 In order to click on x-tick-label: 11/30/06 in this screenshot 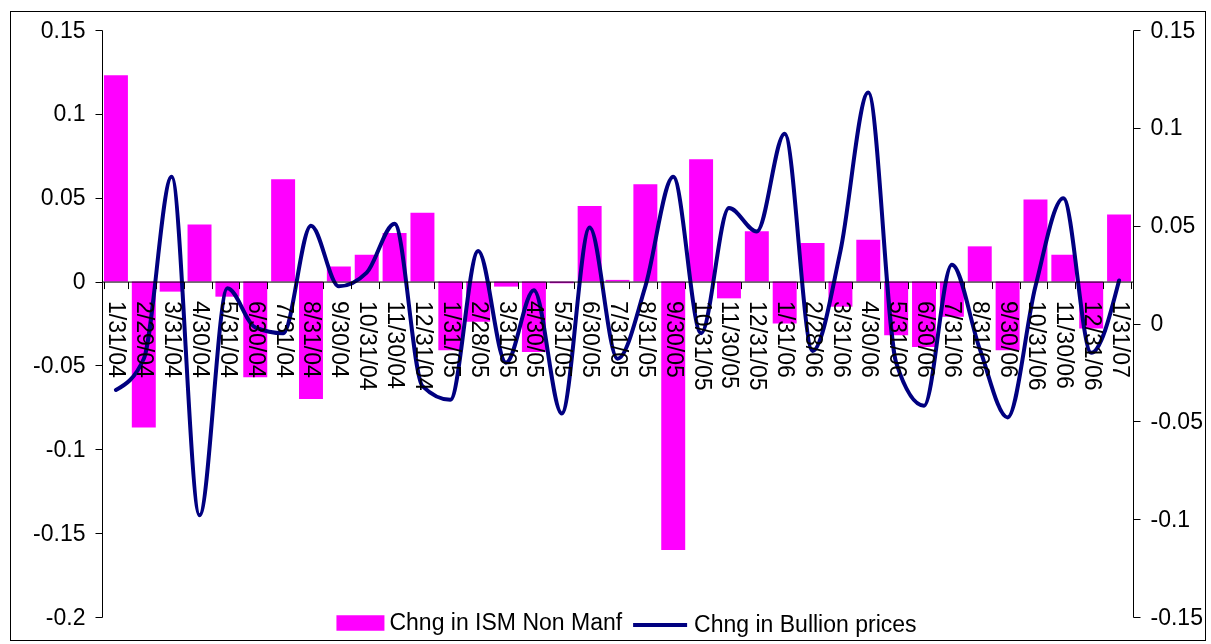, I will do `click(1064, 345)`.